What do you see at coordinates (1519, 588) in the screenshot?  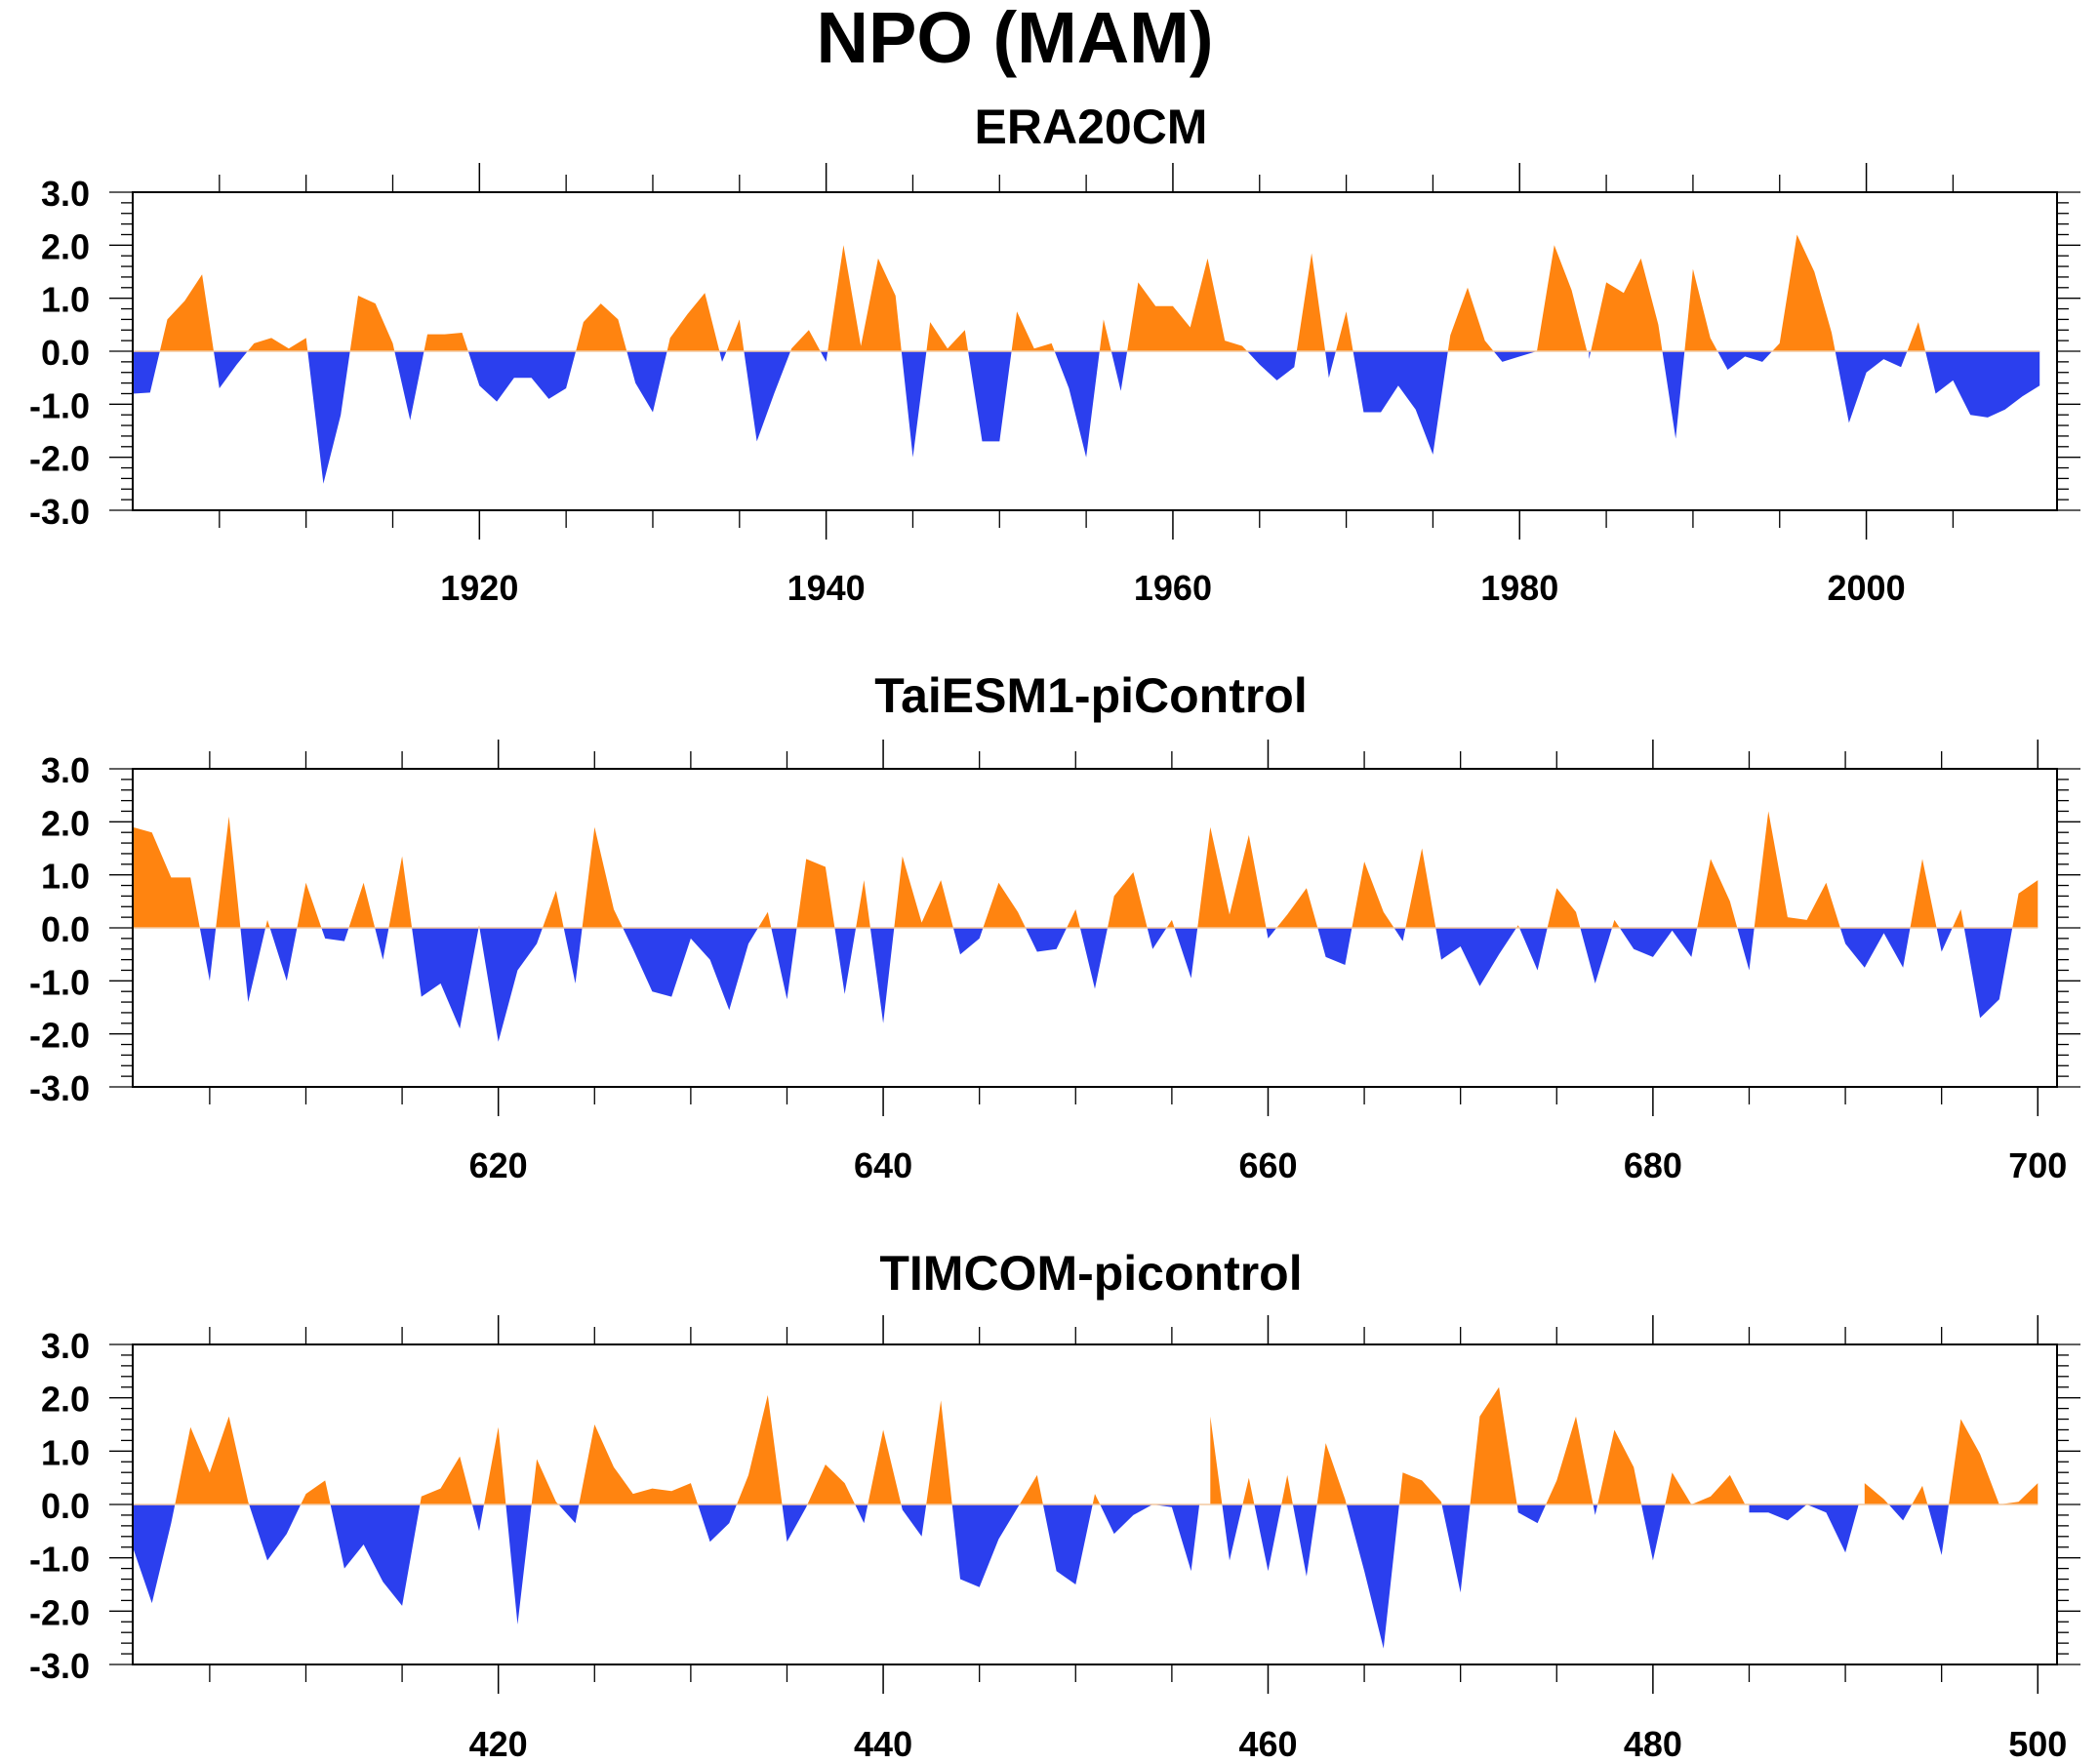 I see `x-tick-label: 1980` at bounding box center [1519, 588].